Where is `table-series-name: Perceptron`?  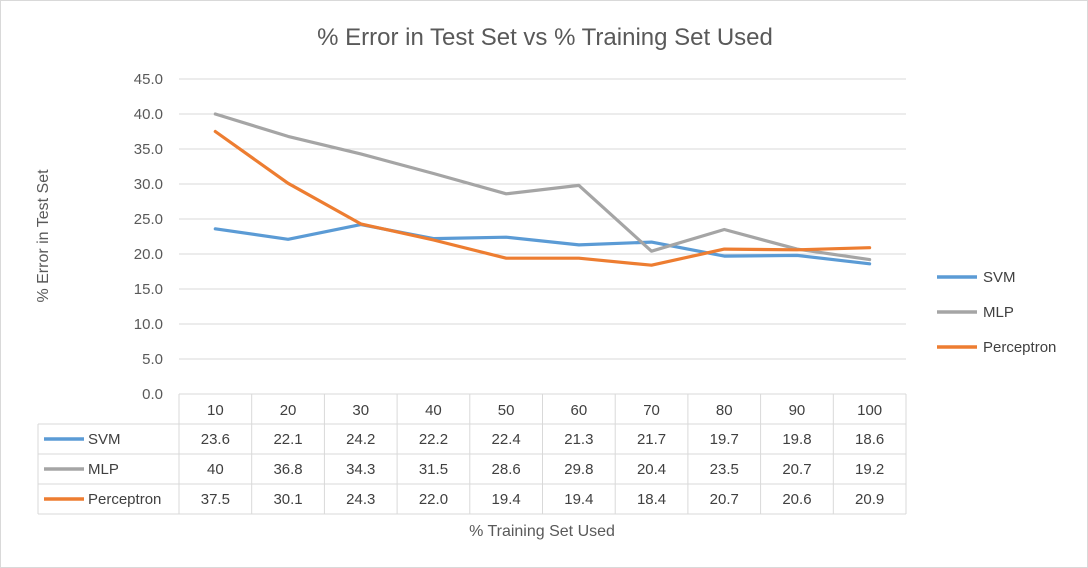
table-series-name: Perceptron is located at coordinates (124, 499).